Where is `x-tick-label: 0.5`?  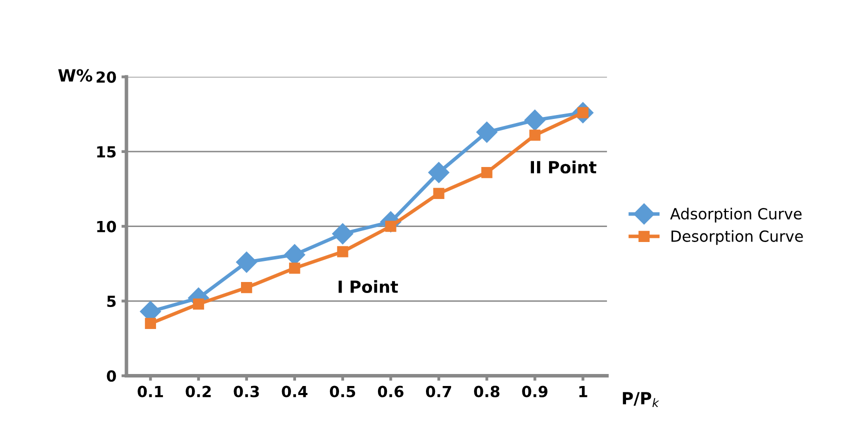
x-tick-label: 0.5 is located at coordinates (343, 392).